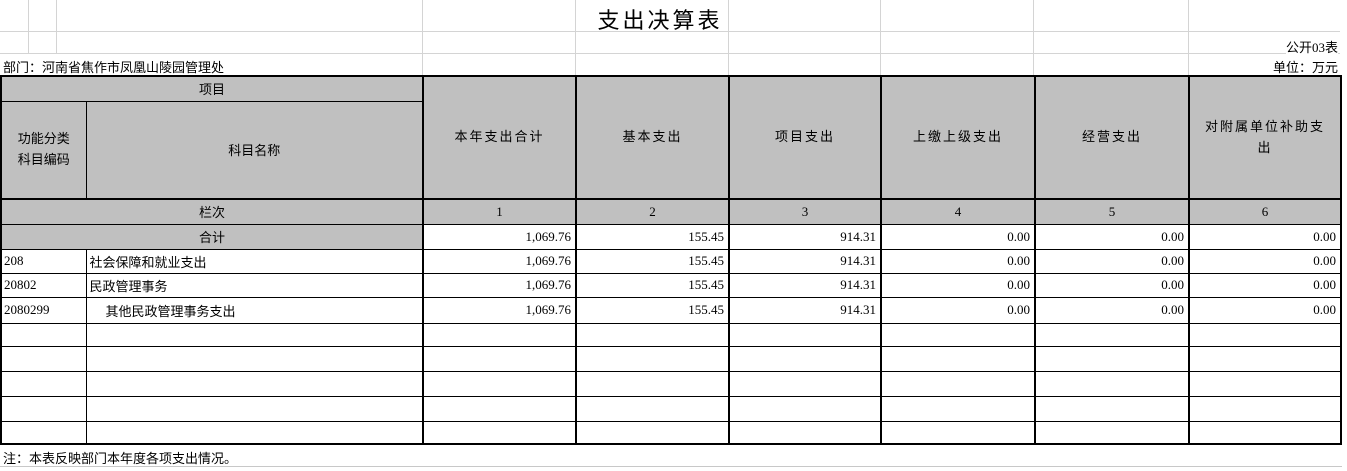 The height and width of the screenshot is (471, 1347). I want to click on column-index: 5, so click(1112, 211).